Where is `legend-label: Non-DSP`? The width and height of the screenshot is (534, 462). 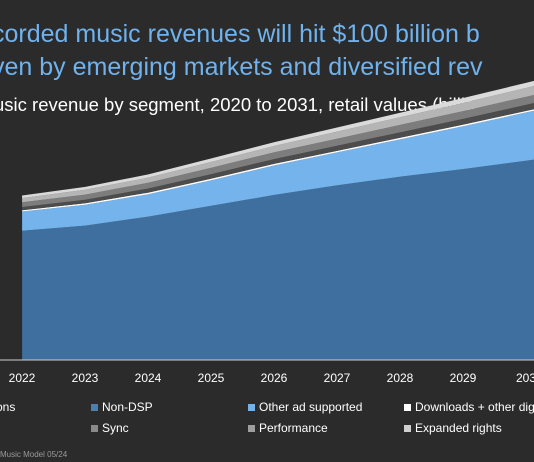 legend-label: Non-DSP is located at coordinates (127, 407).